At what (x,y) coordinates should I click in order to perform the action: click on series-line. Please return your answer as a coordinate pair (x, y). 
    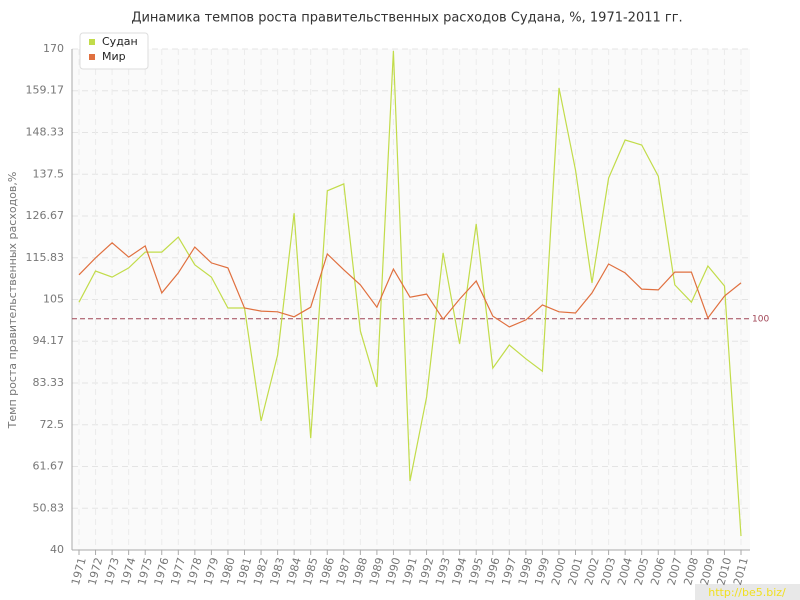
    Looking at the image, I should click on (410, 284).